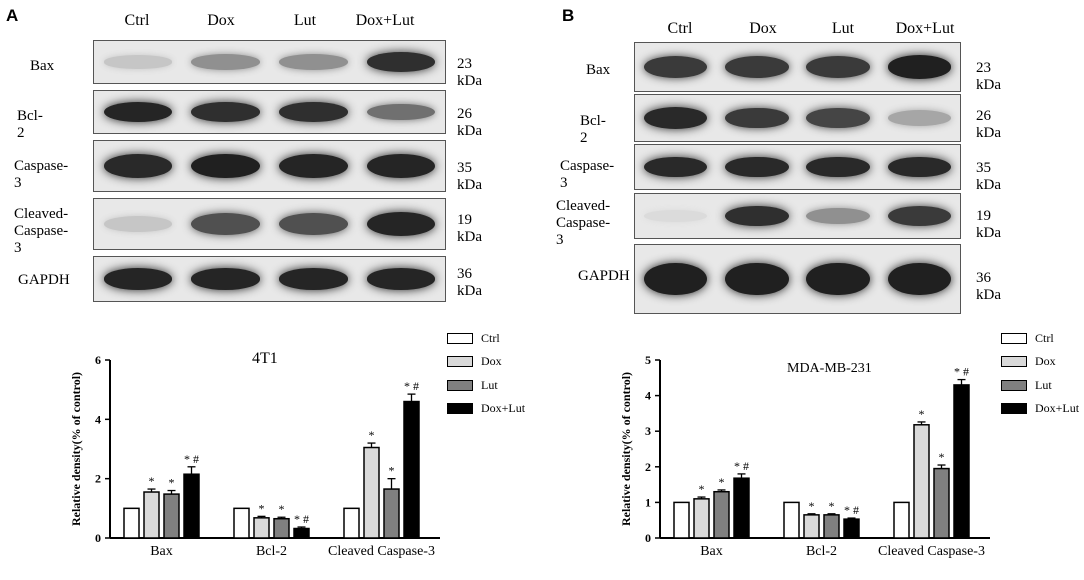 The image size is (1084, 580). What do you see at coordinates (587, 174) in the screenshot?
I see `blot-row-label: Caspase-3` at bounding box center [587, 174].